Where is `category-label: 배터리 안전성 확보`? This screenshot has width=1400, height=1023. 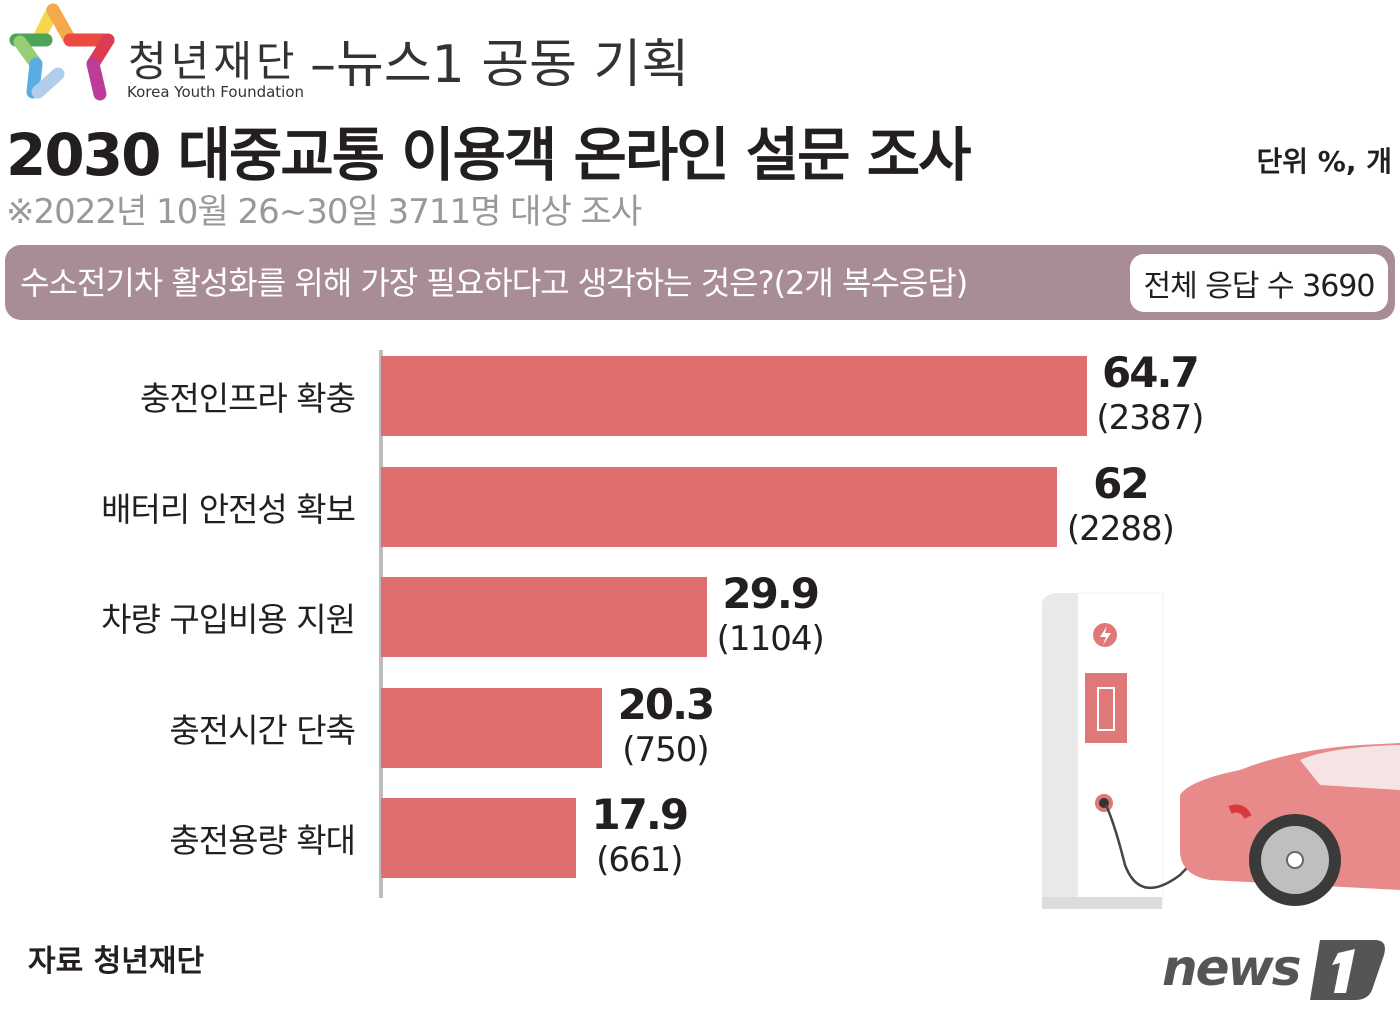 category-label: 배터리 안전성 확보 is located at coordinates (228, 509).